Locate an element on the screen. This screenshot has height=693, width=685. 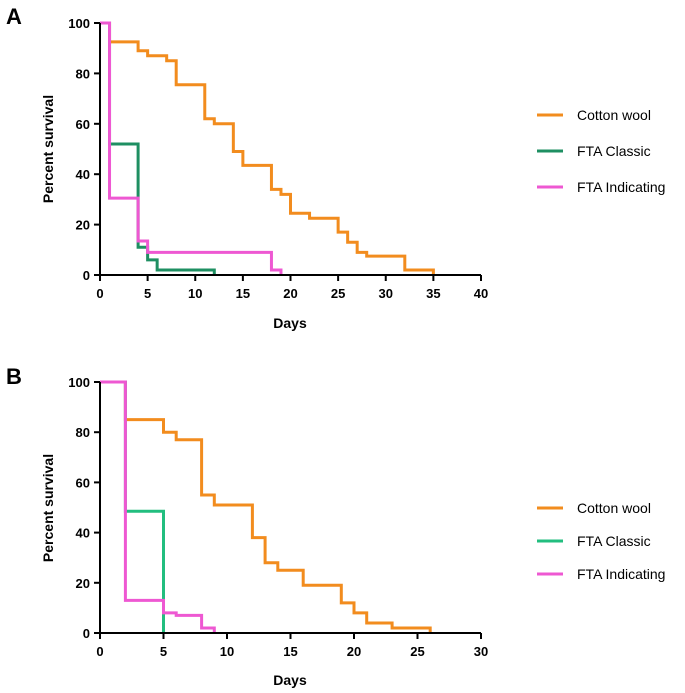
panel-a-y-tick-label-3: 60 is located at coordinates (83, 124).